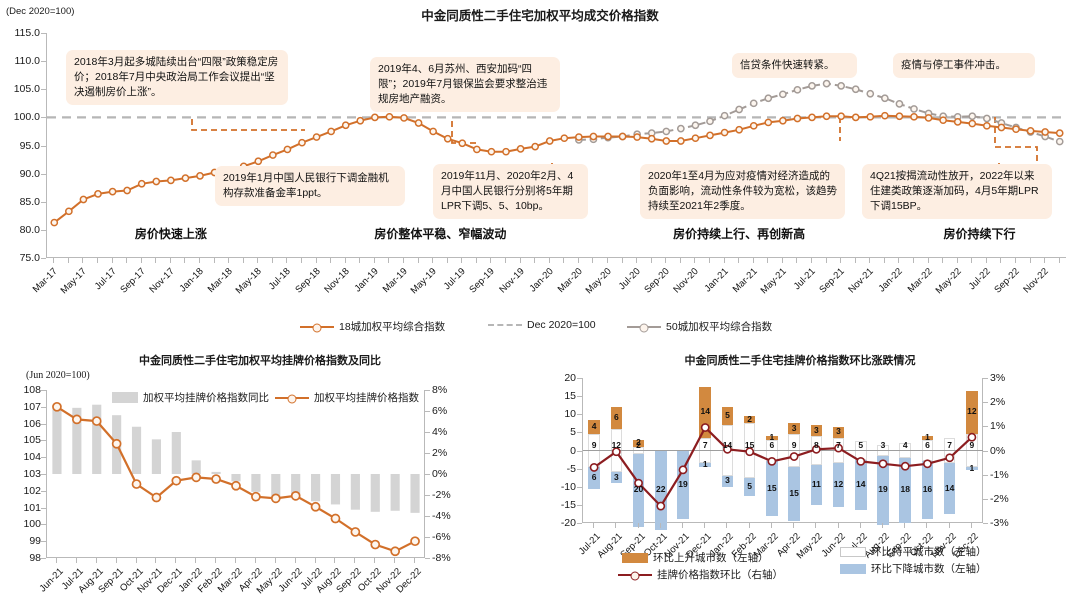 The width and height of the screenshot is (1080, 615). I want to click on bl-y-tick: 108, so click(32, 390).